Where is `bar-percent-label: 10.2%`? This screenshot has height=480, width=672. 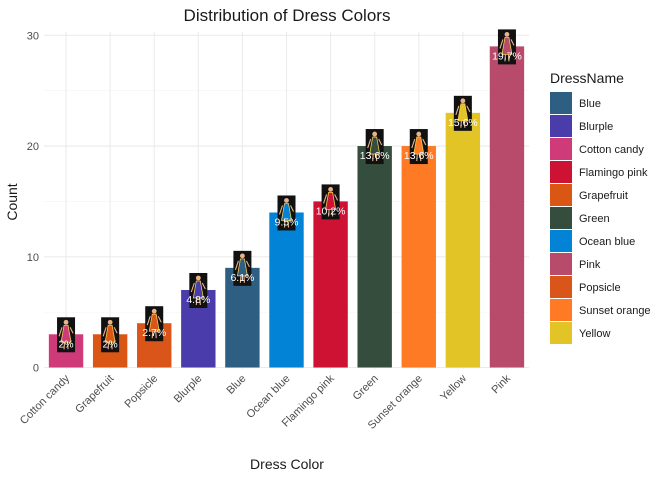
bar-percent-label: 10.2% is located at coordinates (331, 211).